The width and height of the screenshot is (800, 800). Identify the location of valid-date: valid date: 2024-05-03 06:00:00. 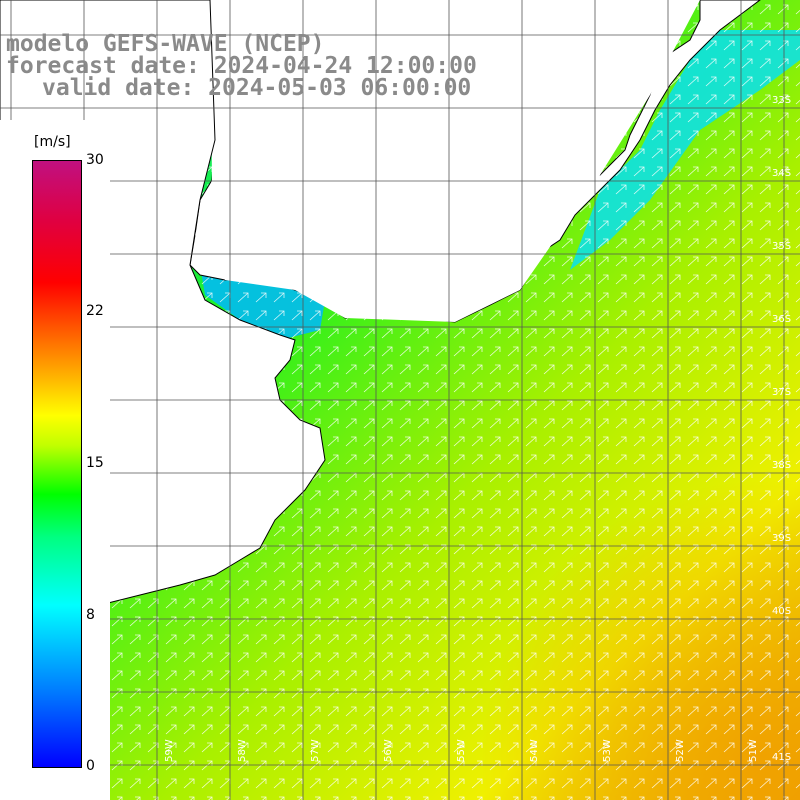
(257, 88).